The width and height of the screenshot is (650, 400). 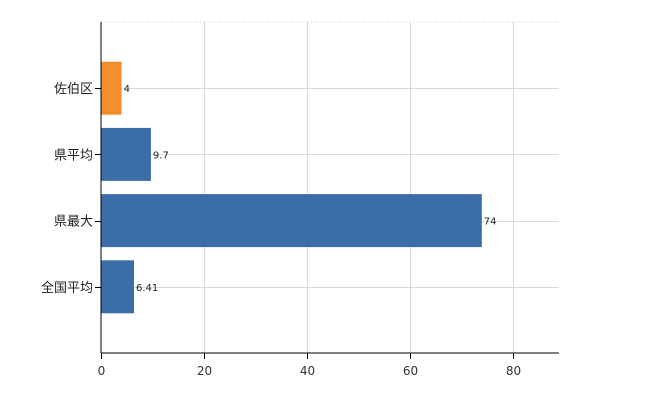 What do you see at coordinates (307, 371) in the screenshot?
I see `x-tick-label: 40` at bounding box center [307, 371].